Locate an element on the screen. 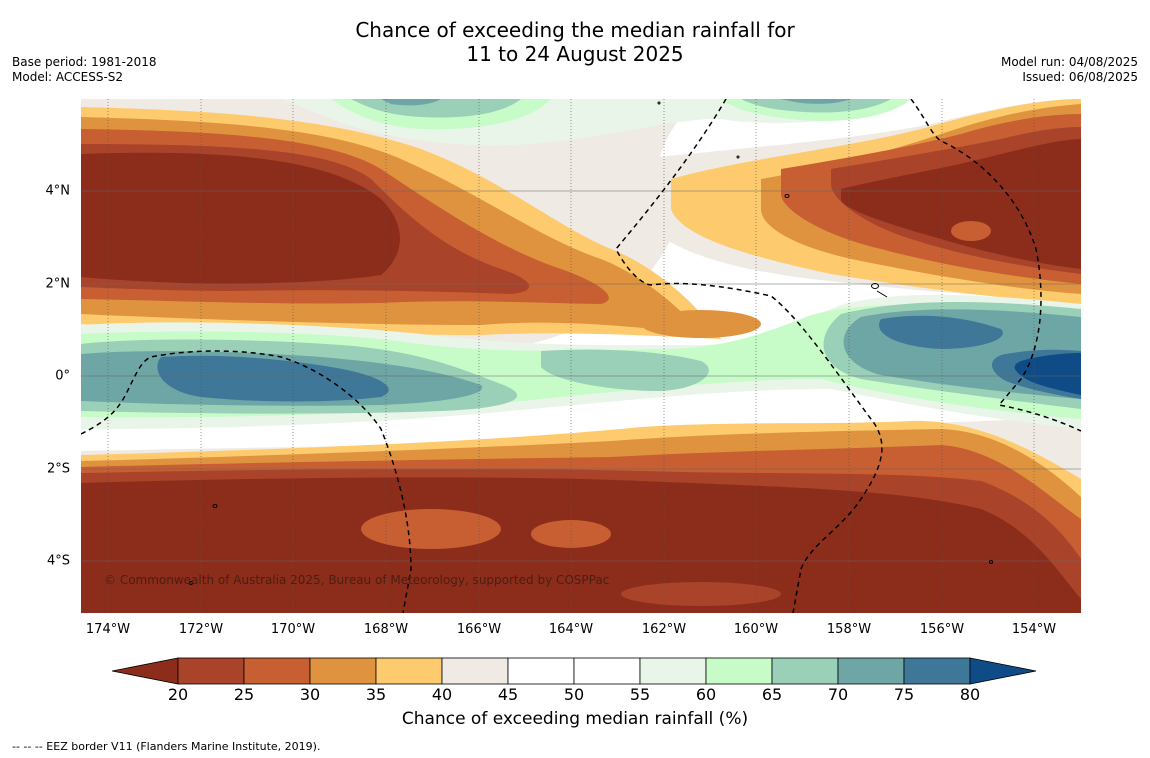 The height and width of the screenshot is (758, 1150). title-line-2: 11 to 24 August 2025 is located at coordinates (575, 54).